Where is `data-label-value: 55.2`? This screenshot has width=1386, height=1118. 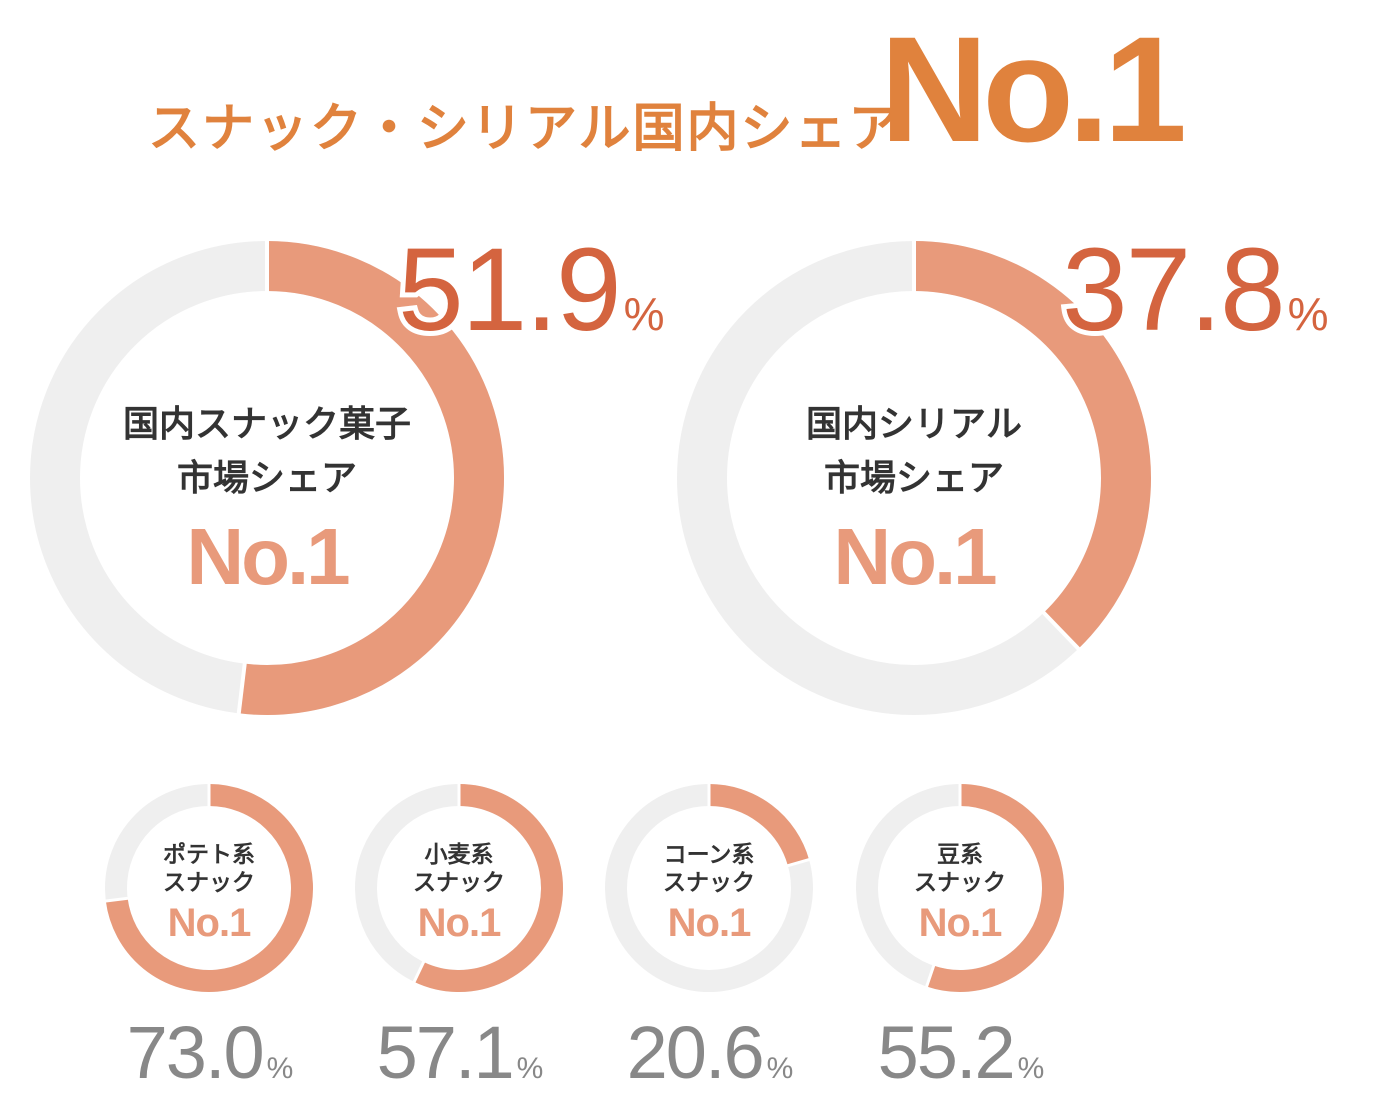 data-label-value: 55.2 is located at coordinates (946, 1052).